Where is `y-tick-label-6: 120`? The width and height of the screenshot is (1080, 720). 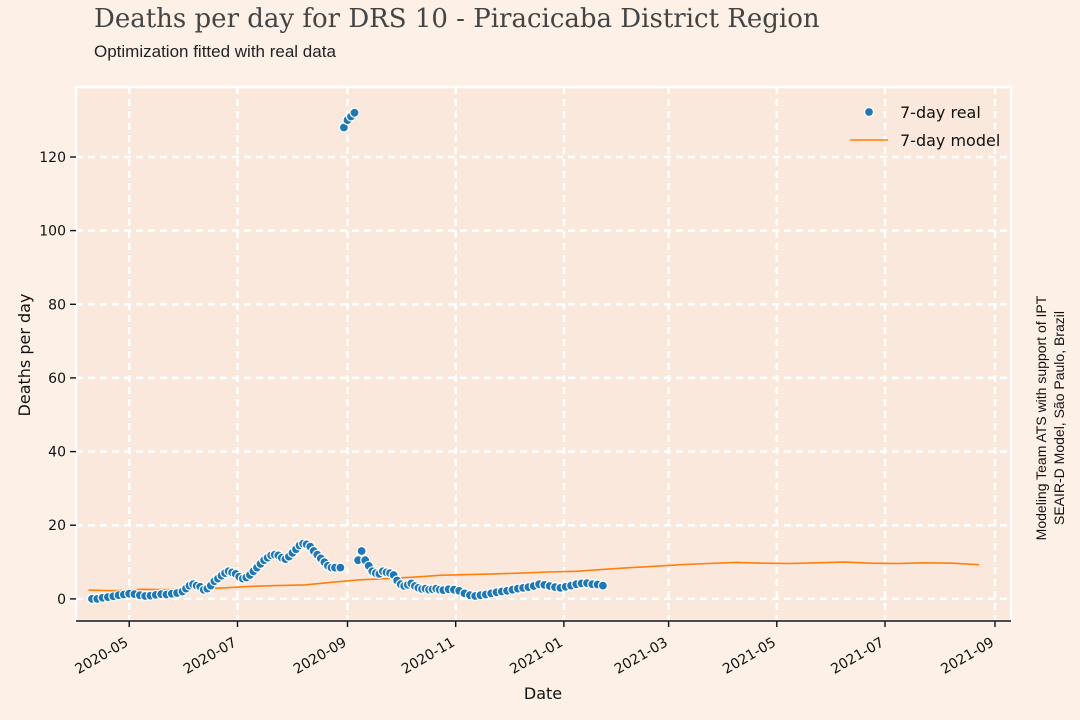
y-tick-label-6: 120 is located at coordinates (52, 158).